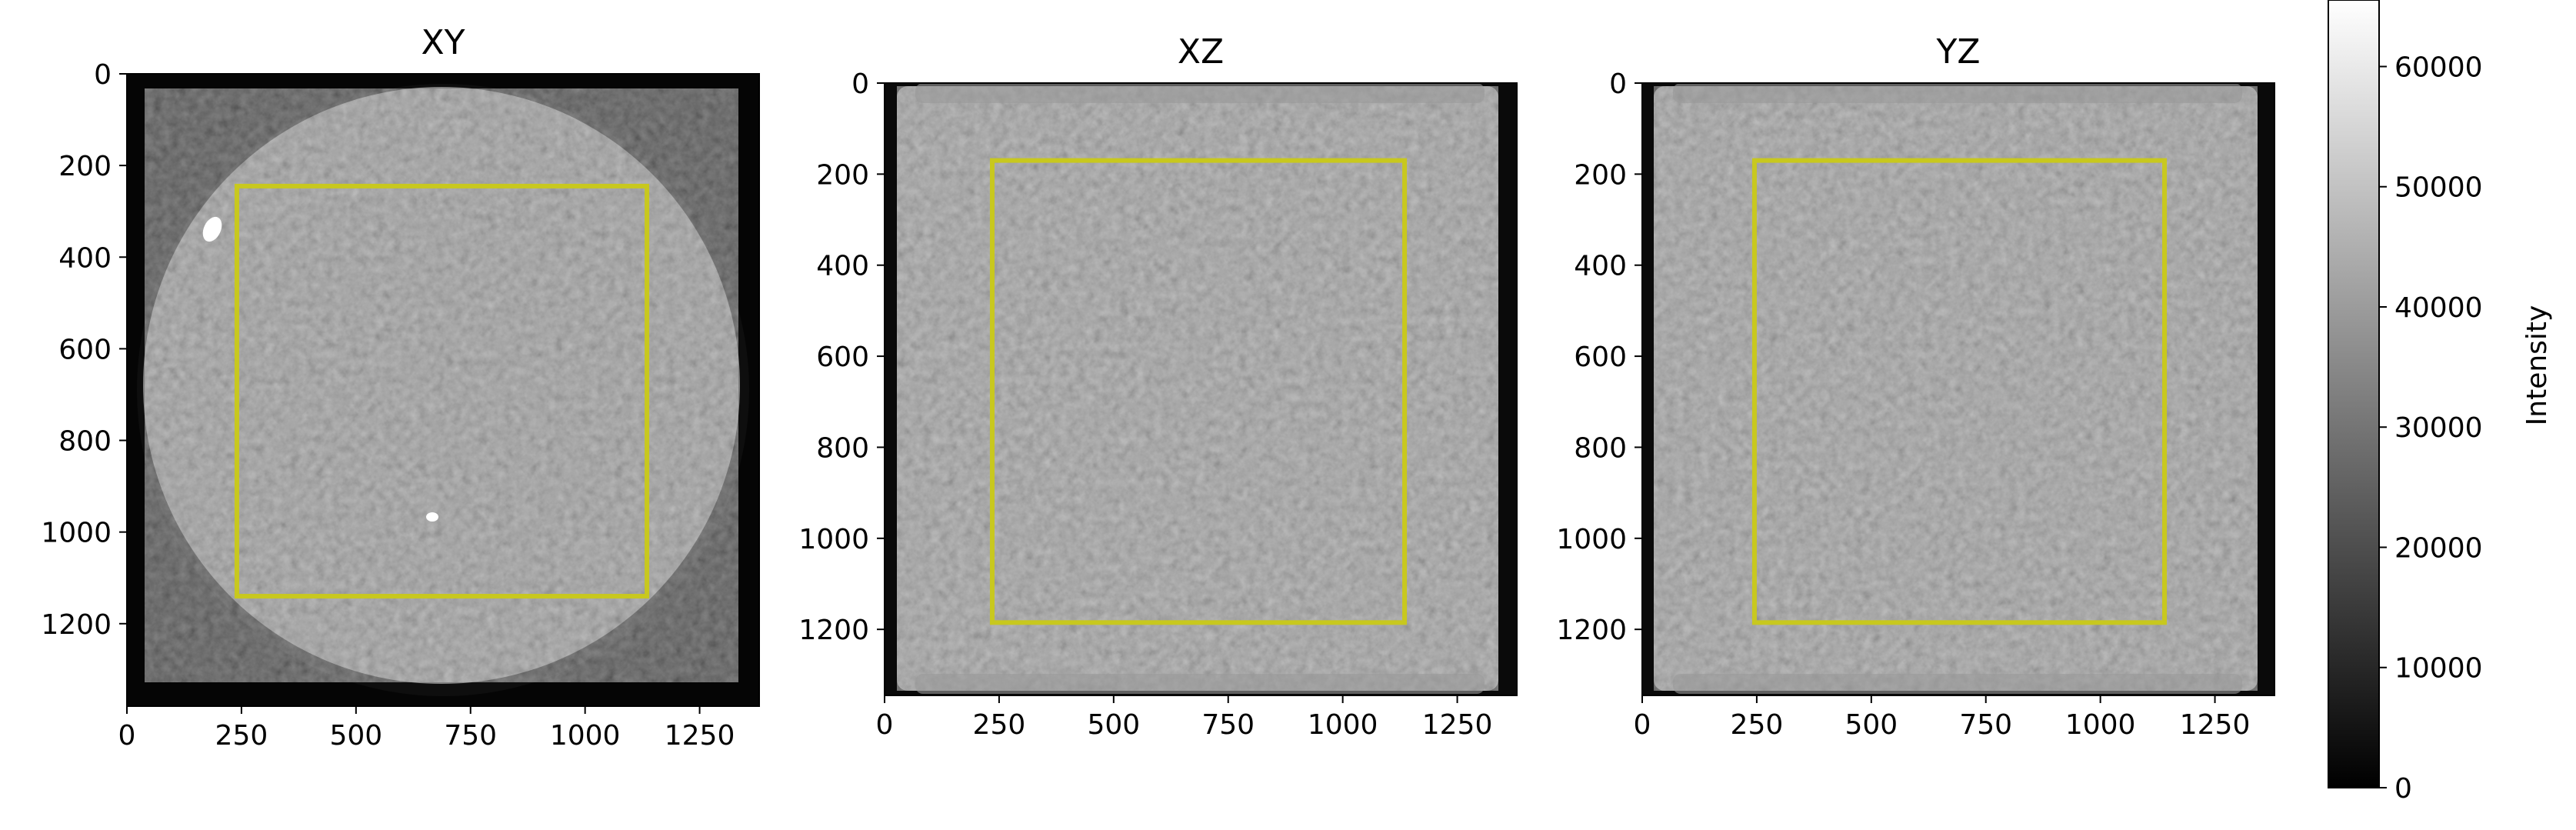 Image resolution: width=2576 pixels, height=830 pixels. I want to click on yz-x-tick-label: 250, so click(1757, 725).